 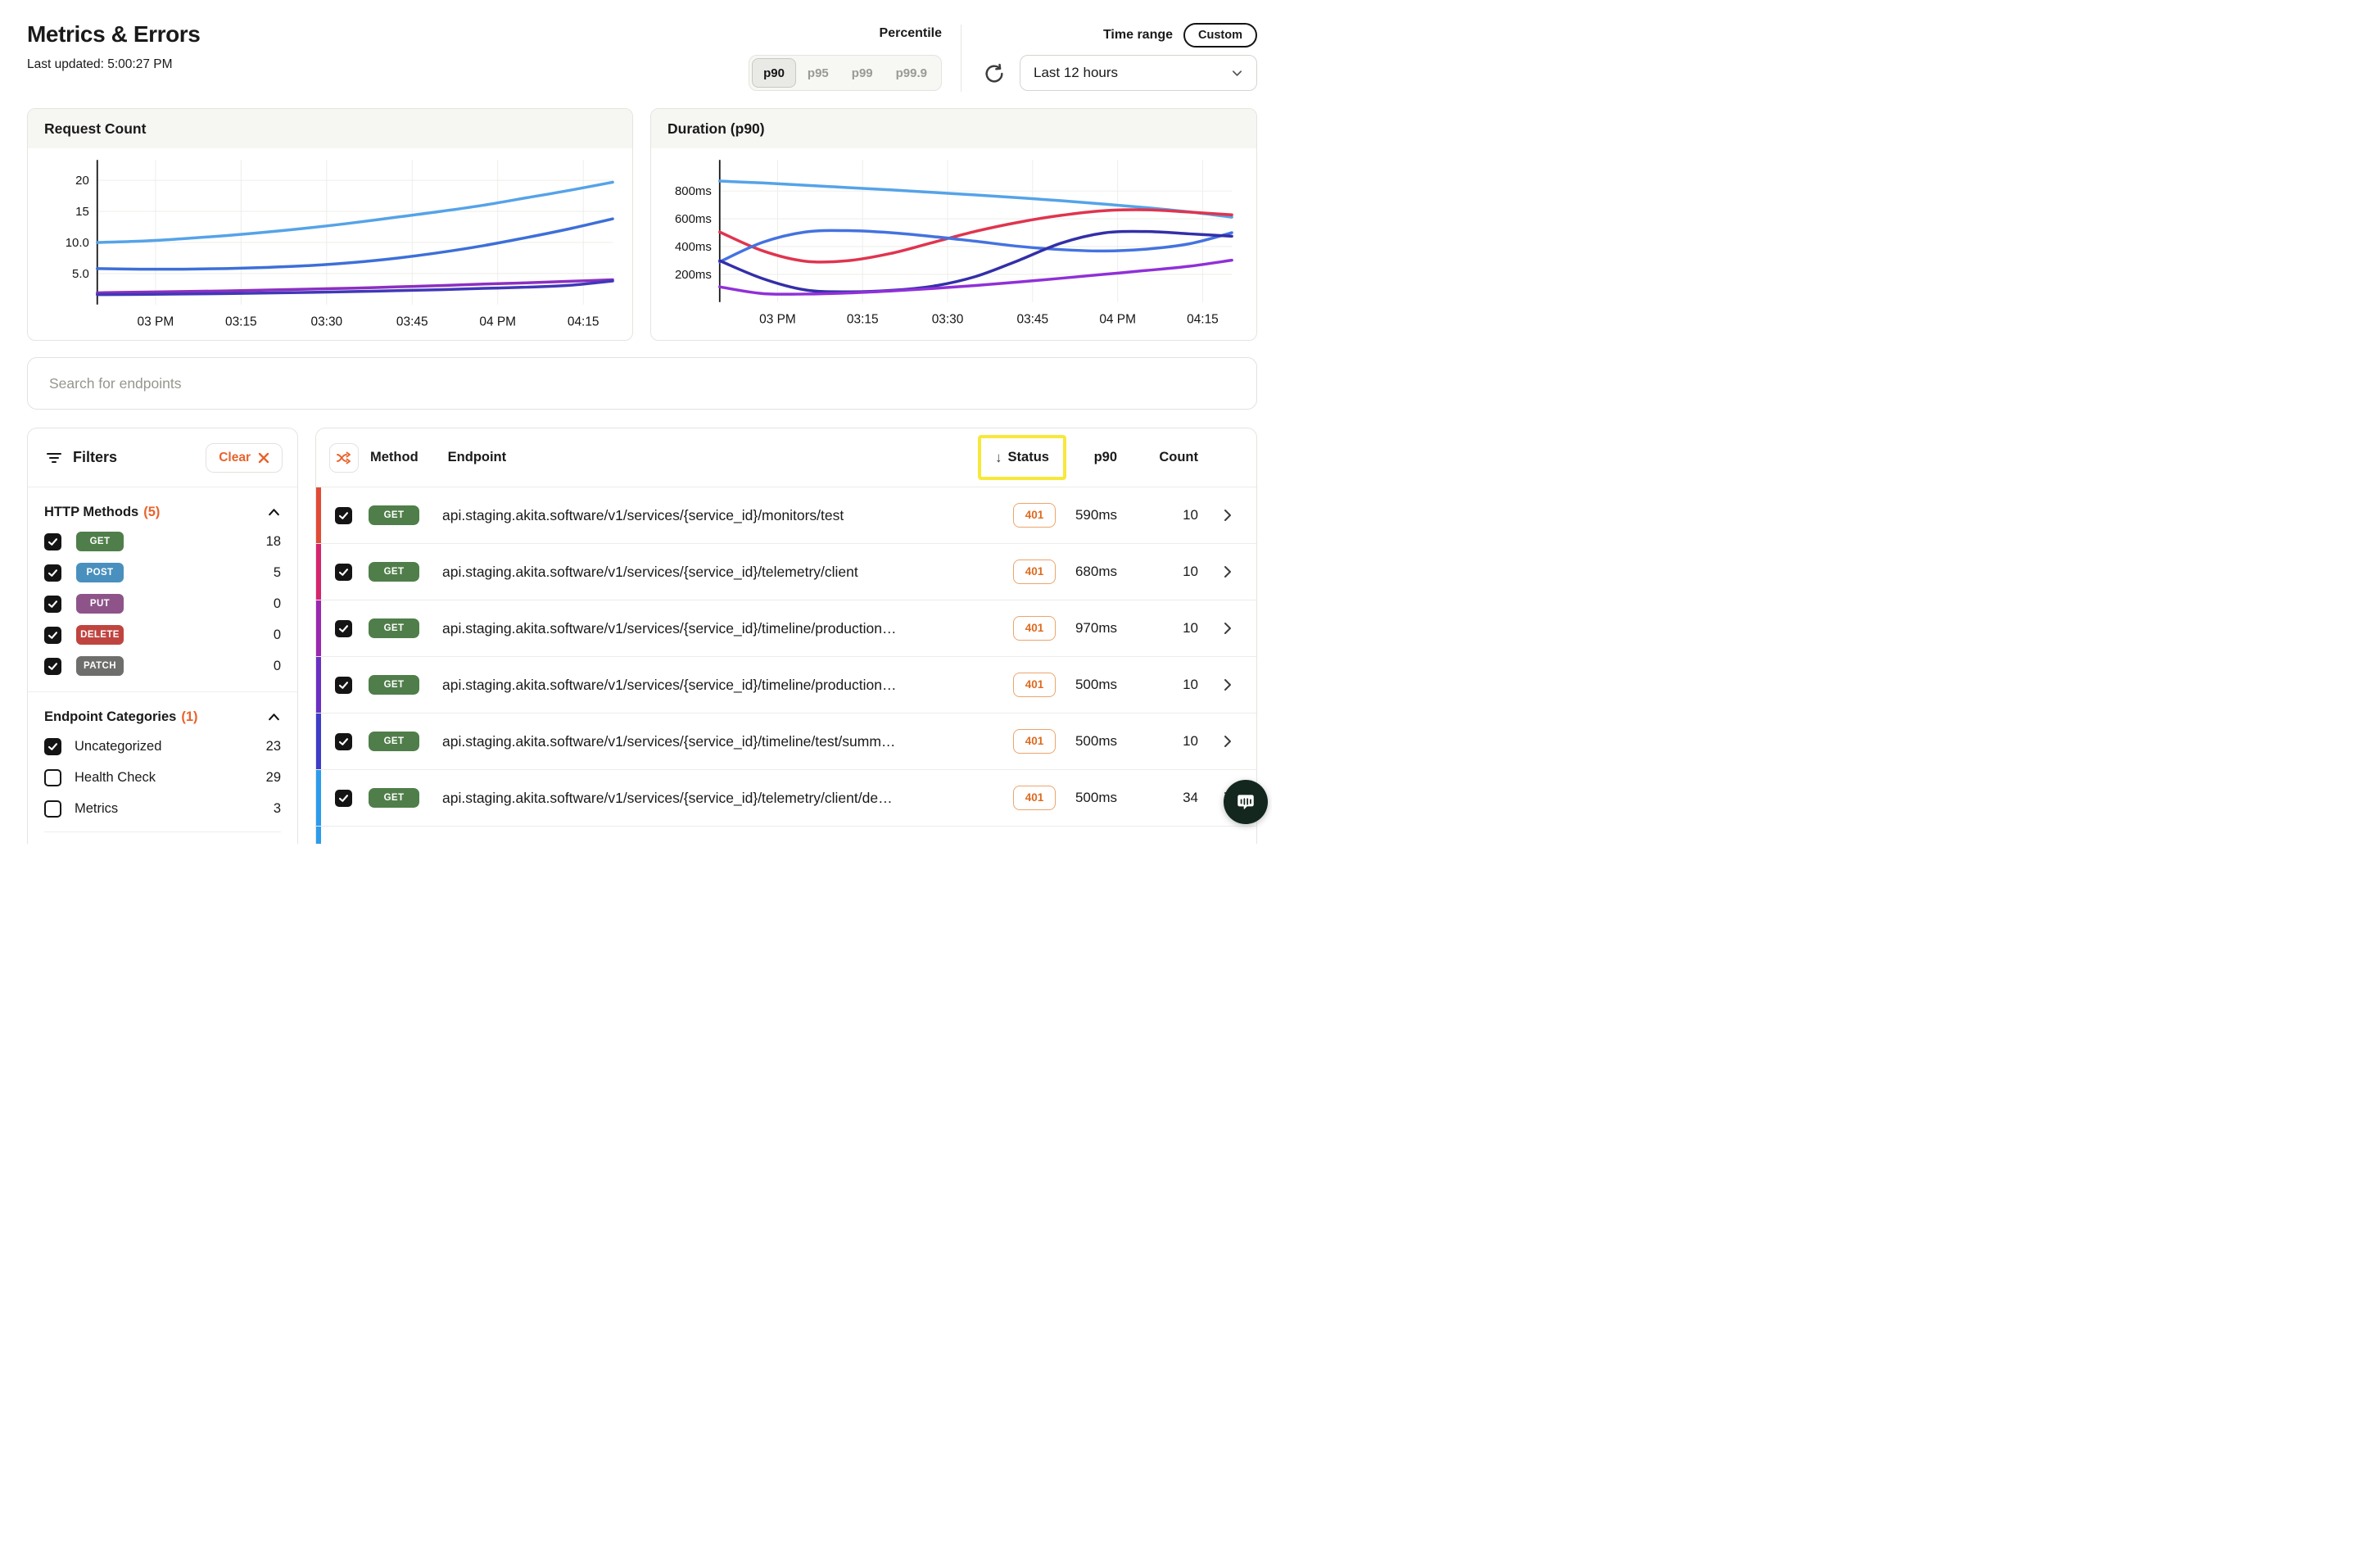 What do you see at coordinates (1034, 628) in the screenshot?
I see `status-badge: 401` at bounding box center [1034, 628].